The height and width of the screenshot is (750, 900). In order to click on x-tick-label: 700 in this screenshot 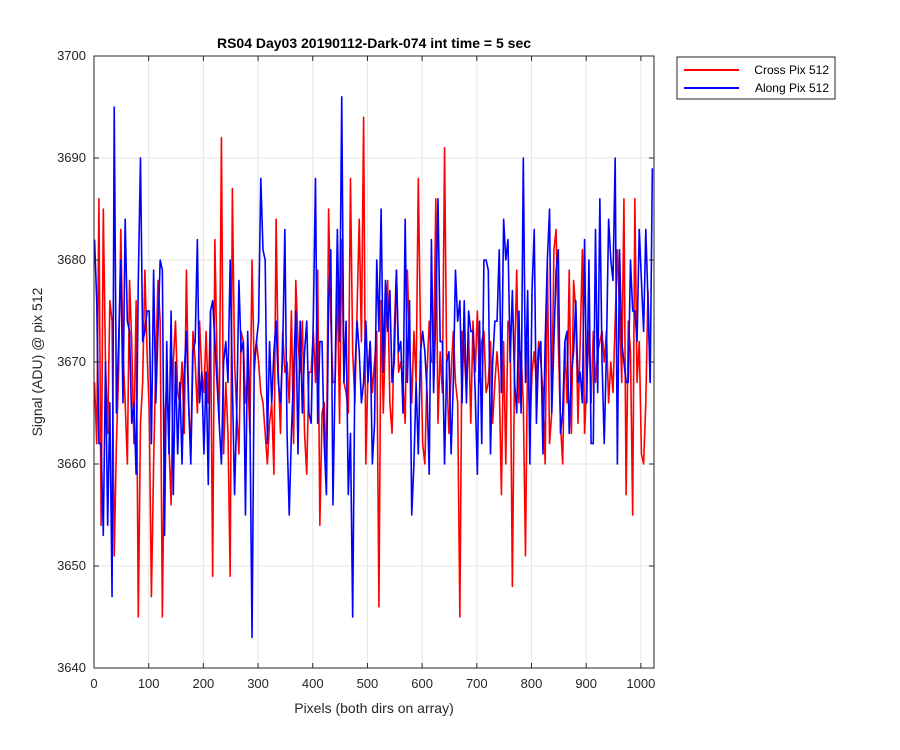, I will do `click(477, 683)`.